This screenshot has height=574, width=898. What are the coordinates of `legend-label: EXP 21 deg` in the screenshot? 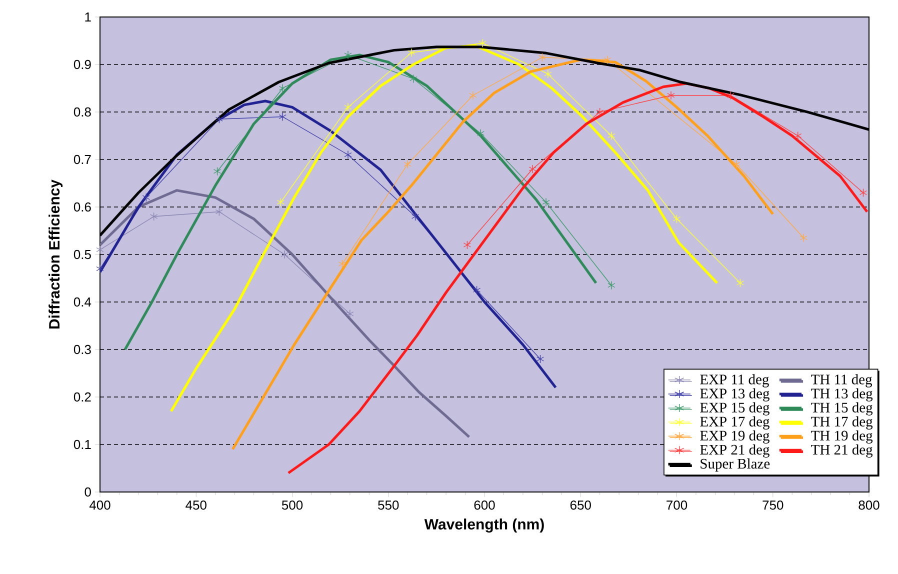 It's located at (735, 451).